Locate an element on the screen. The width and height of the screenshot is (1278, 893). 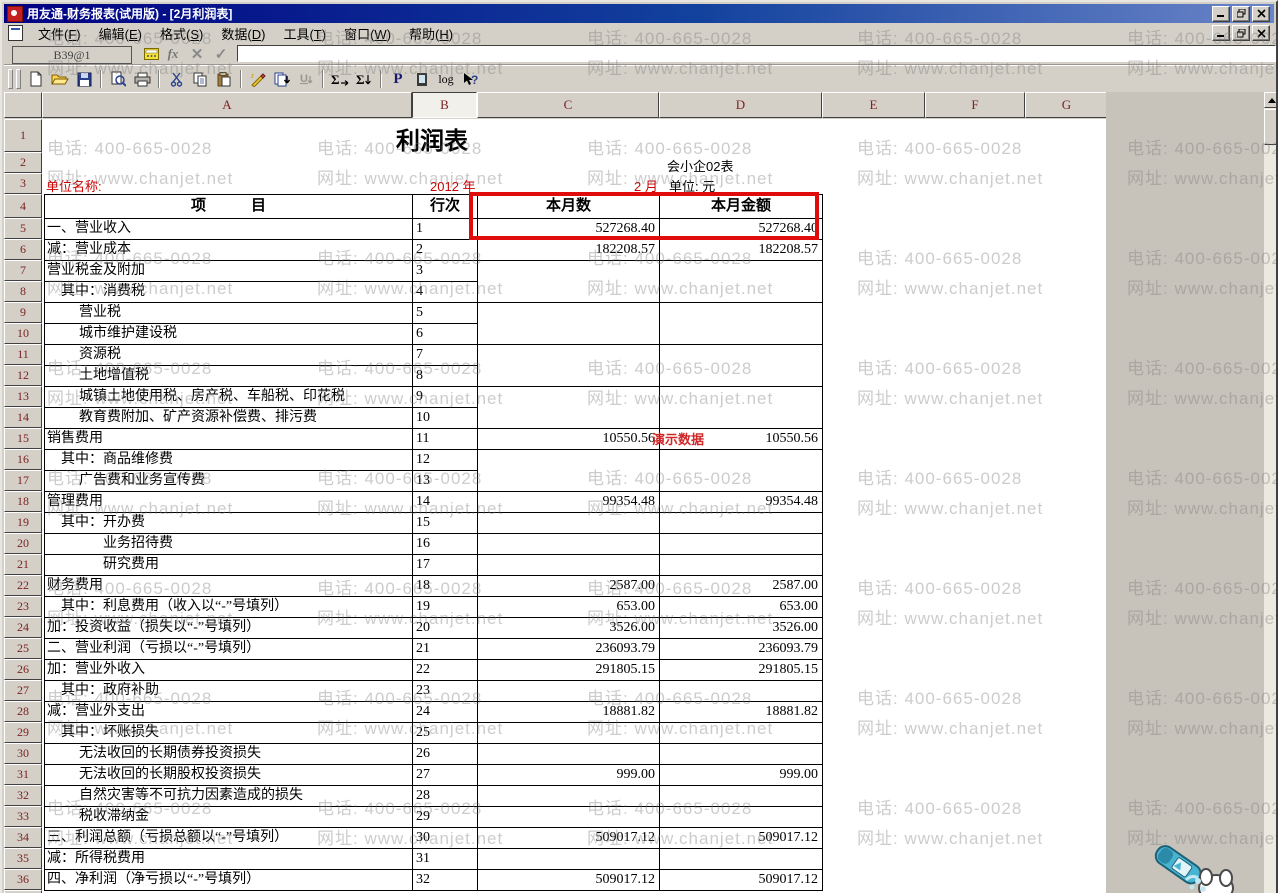
cell-month-count: 182208.57 is located at coordinates (568, 249).